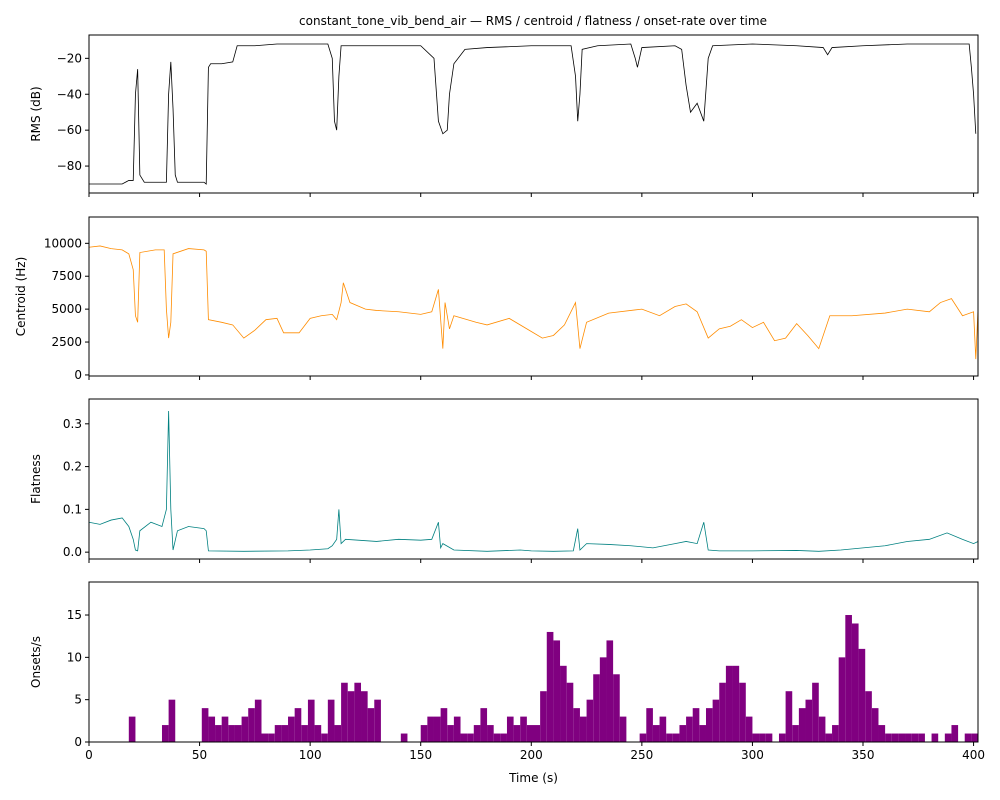 The image size is (1000, 800). I want to click on y-tick-label: 2500, so click(66, 342).